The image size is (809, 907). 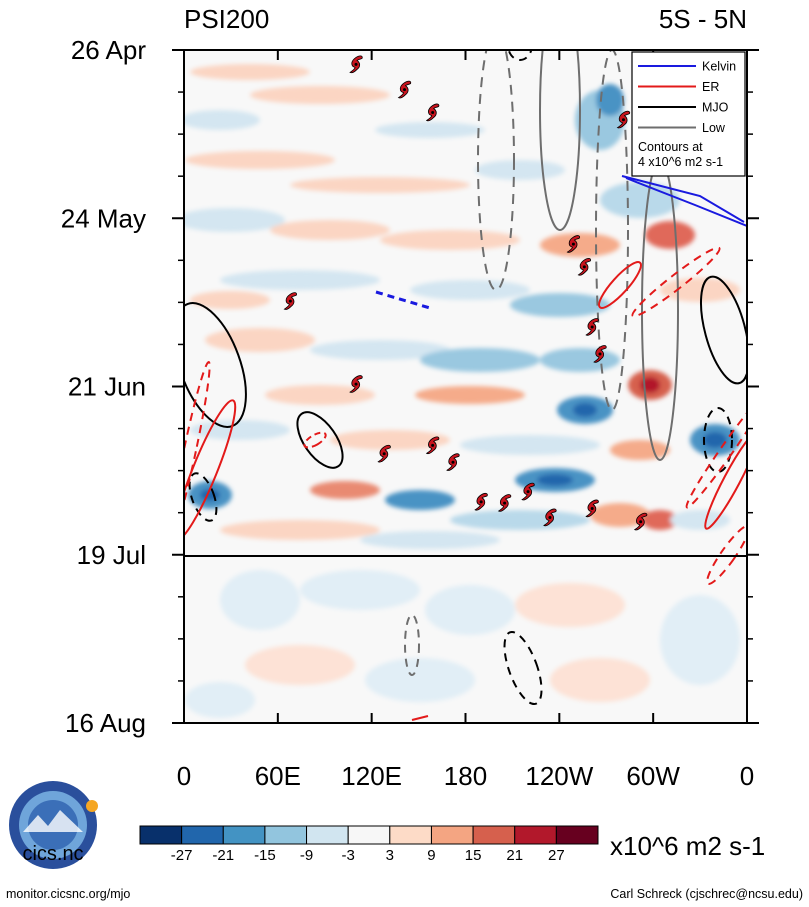 I want to click on x-tick-label: 120E, so click(x=371, y=776).